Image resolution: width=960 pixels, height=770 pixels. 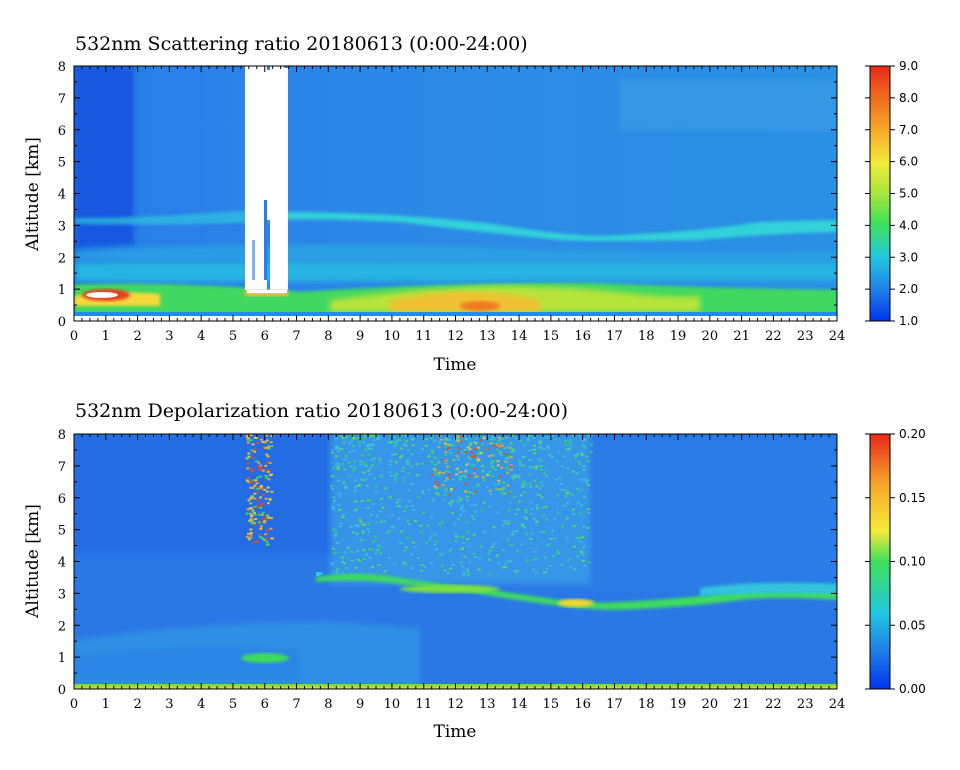 I want to click on x-tick-label: 21, so click(x=741, y=336).